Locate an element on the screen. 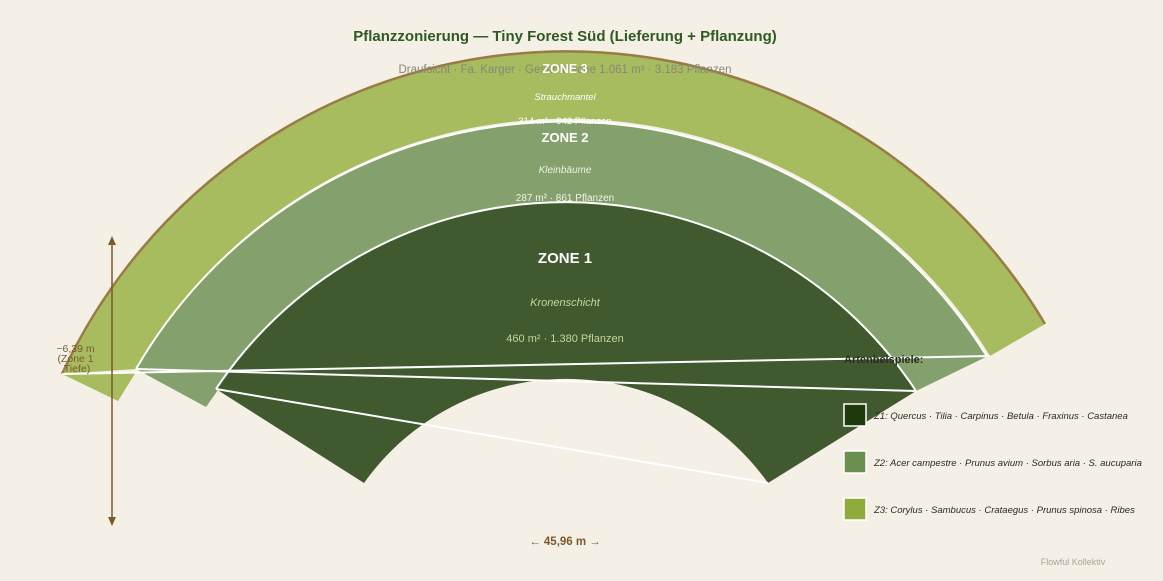 The image size is (1163, 581). zone2-name: ZONE 2 is located at coordinates (565, 137).